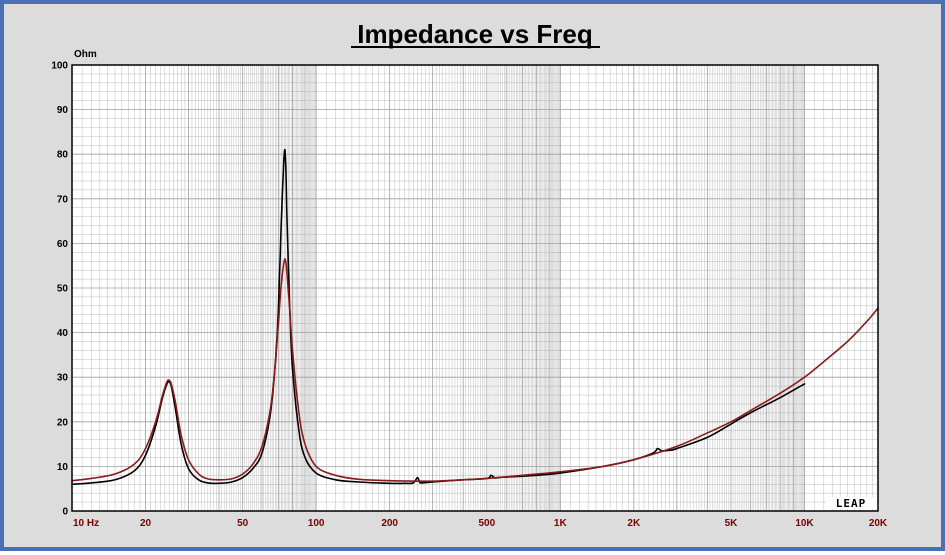  What do you see at coordinates (63, 467) in the screenshot?
I see `y-tick-label: 10` at bounding box center [63, 467].